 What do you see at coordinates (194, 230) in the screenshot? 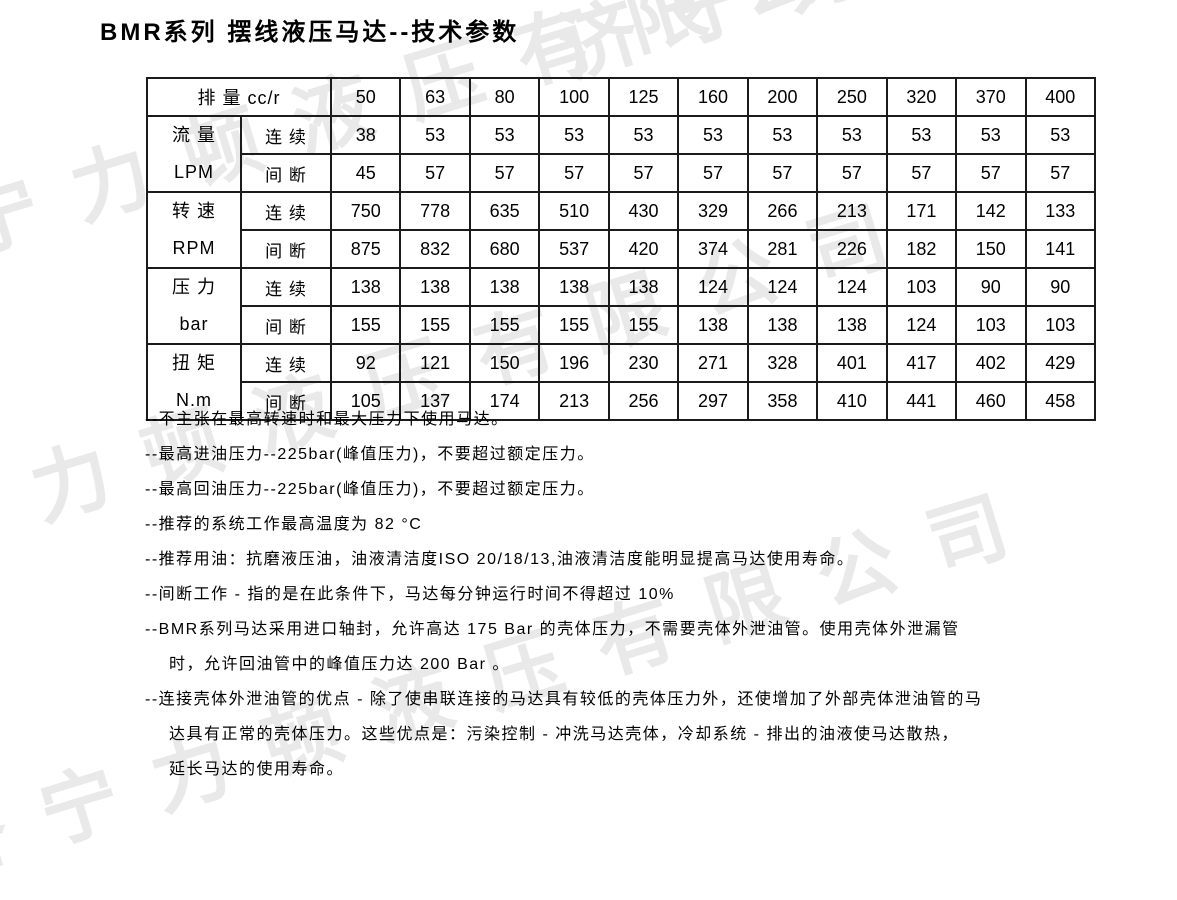
I see `row-group-label: 转 速 RPM` at bounding box center [194, 230].